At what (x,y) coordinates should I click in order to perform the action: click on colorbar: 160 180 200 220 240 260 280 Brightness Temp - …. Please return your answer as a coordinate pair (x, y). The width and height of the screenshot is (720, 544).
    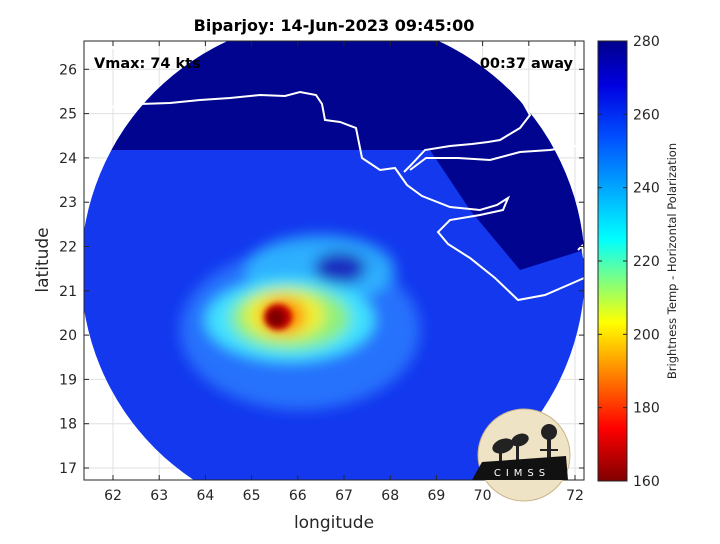
    Looking at the image, I should click on (638, 262).